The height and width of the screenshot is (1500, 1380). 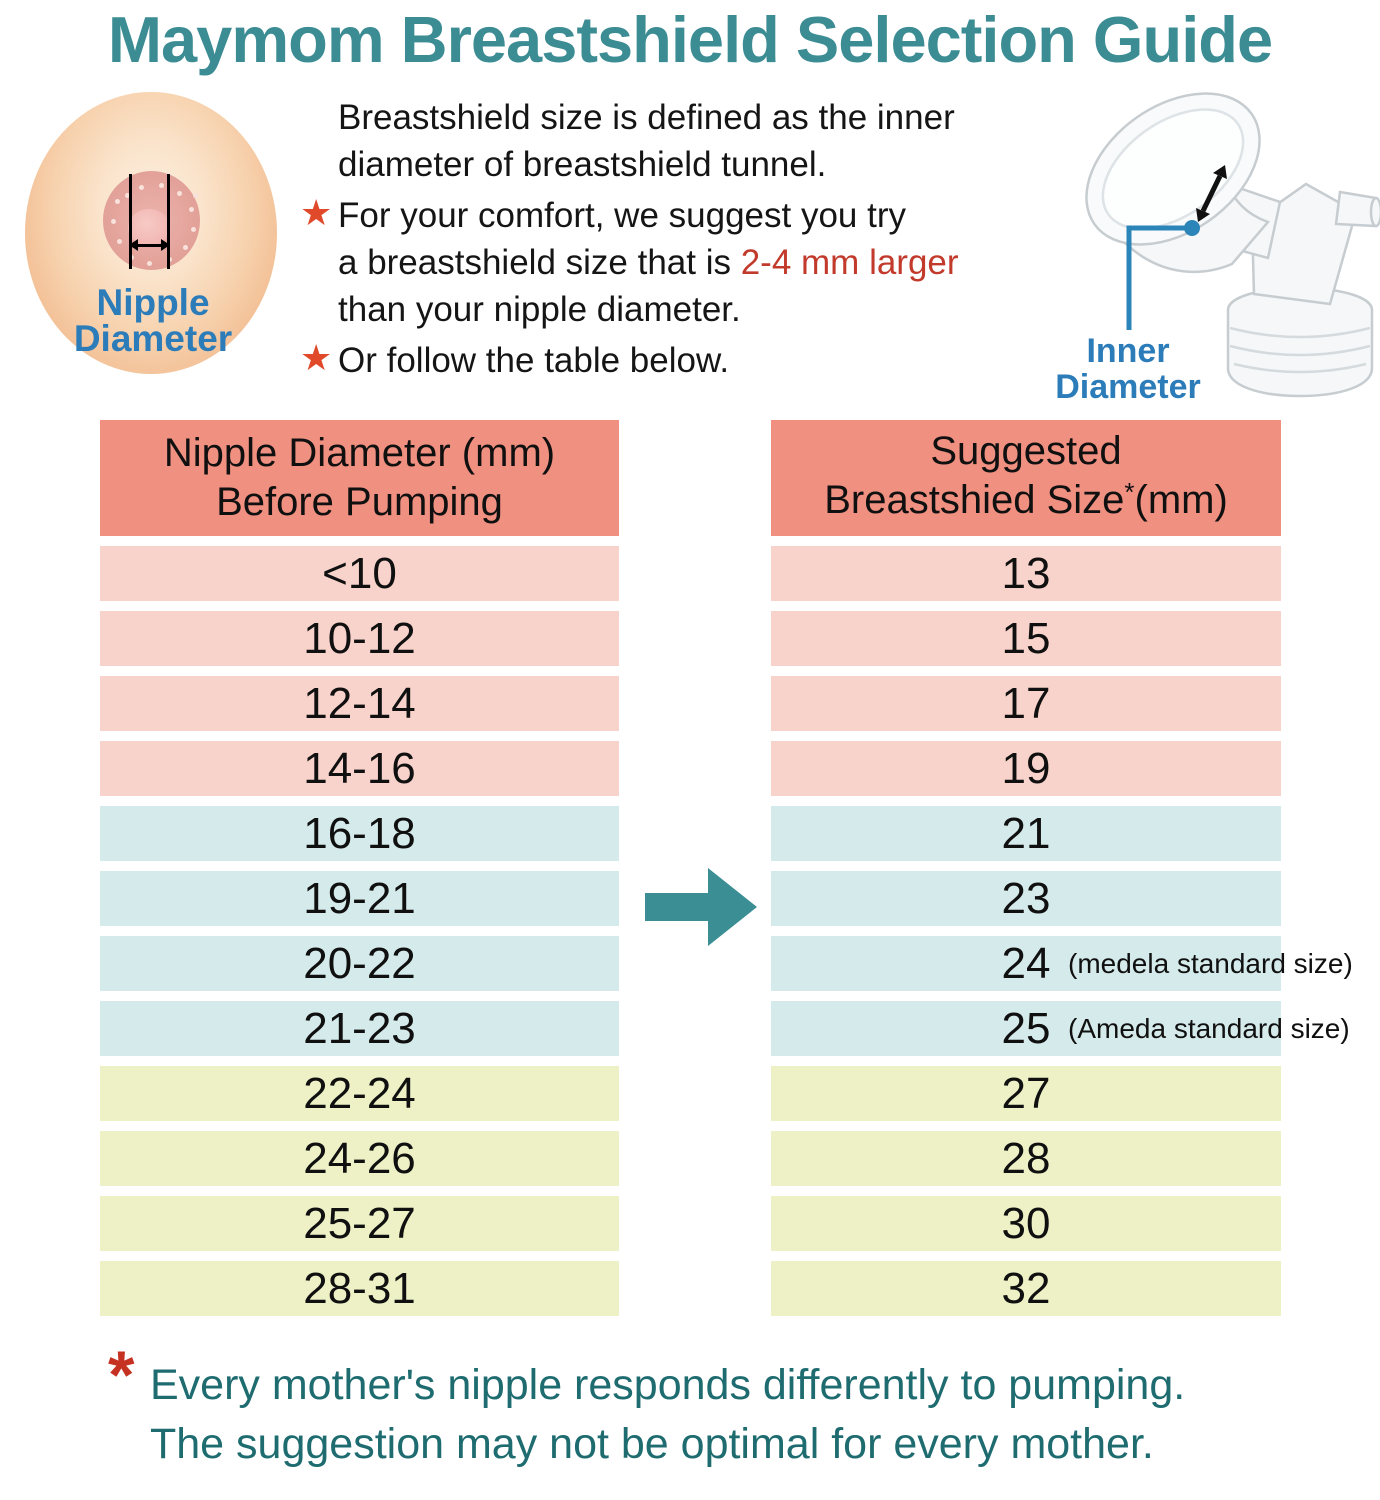 I want to click on bullet1-line-3: than your nipple diameter., so click(x=539, y=309).